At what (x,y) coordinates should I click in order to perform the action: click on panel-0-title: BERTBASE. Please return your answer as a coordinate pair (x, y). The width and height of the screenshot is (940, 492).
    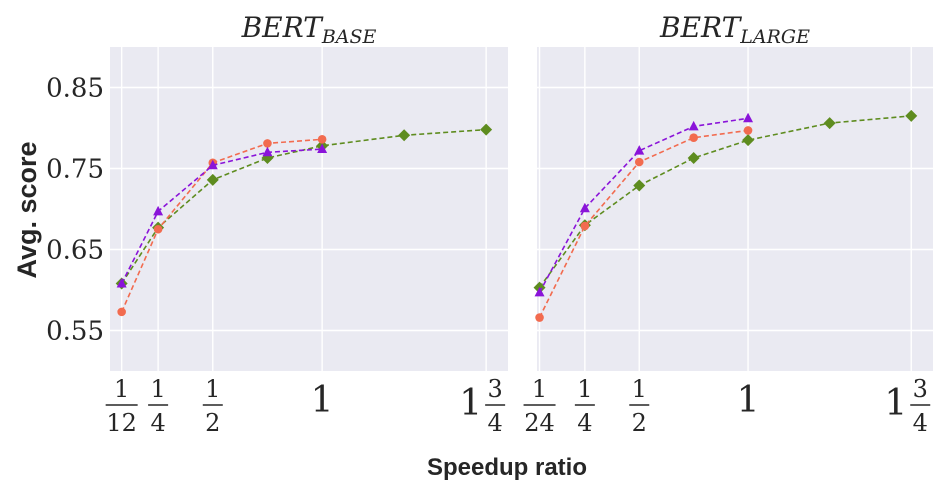
    Looking at the image, I should click on (309, 29).